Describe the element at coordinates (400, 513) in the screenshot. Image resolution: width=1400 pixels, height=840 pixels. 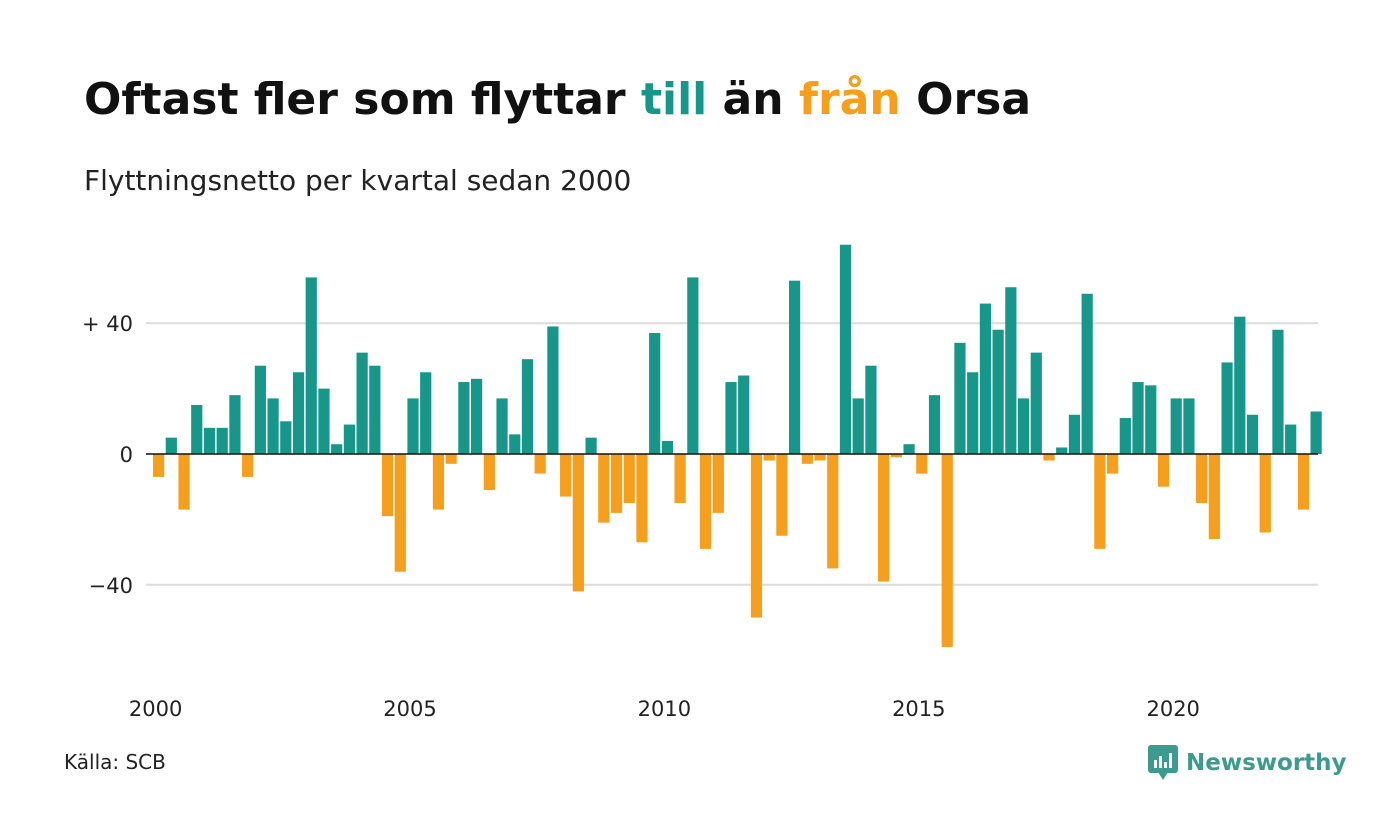
I see `bar-2004-k4` at that location.